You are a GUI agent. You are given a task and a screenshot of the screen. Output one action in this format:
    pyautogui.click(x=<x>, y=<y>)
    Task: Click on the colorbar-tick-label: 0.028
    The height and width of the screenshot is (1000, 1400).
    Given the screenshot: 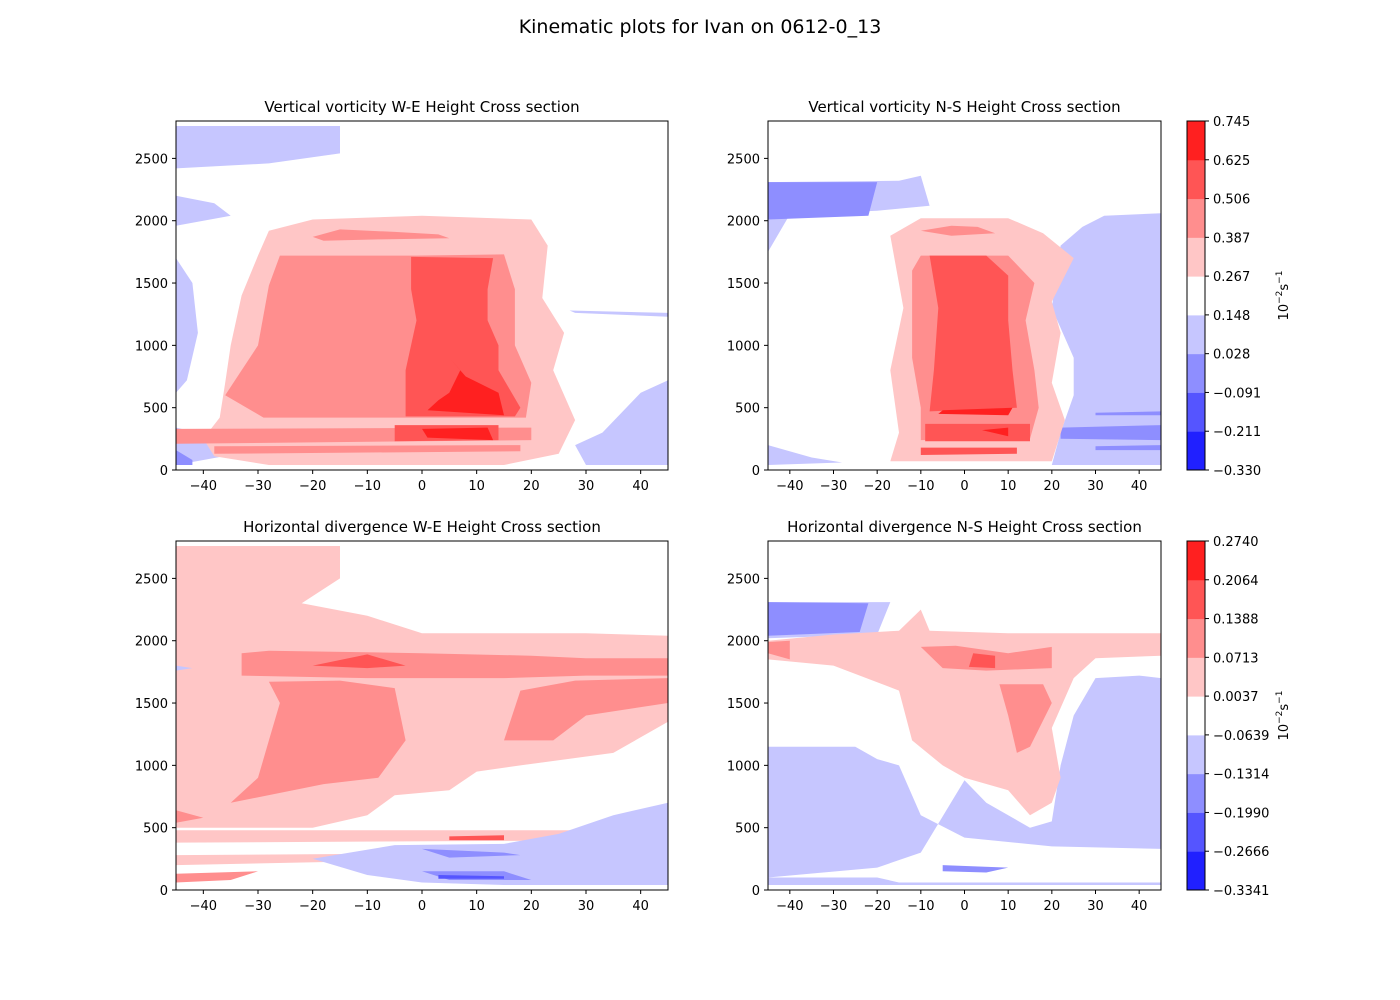 What is the action you would take?
    pyautogui.click(x=1231, y=355)
    